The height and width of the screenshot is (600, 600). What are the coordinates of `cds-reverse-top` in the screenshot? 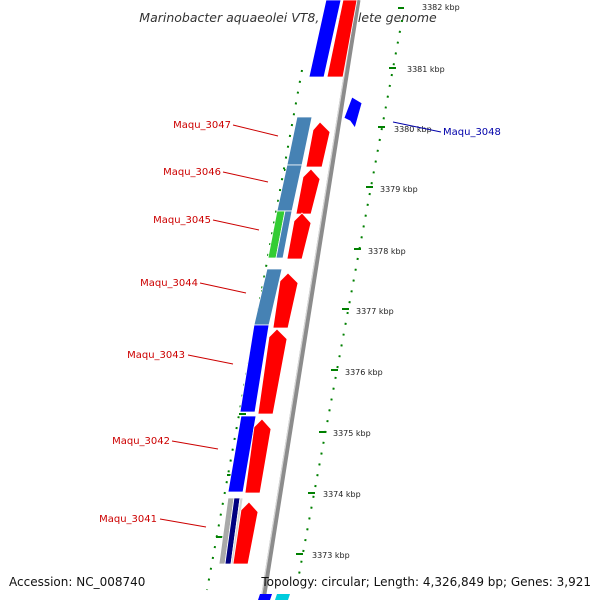 It's located at (325, 39).